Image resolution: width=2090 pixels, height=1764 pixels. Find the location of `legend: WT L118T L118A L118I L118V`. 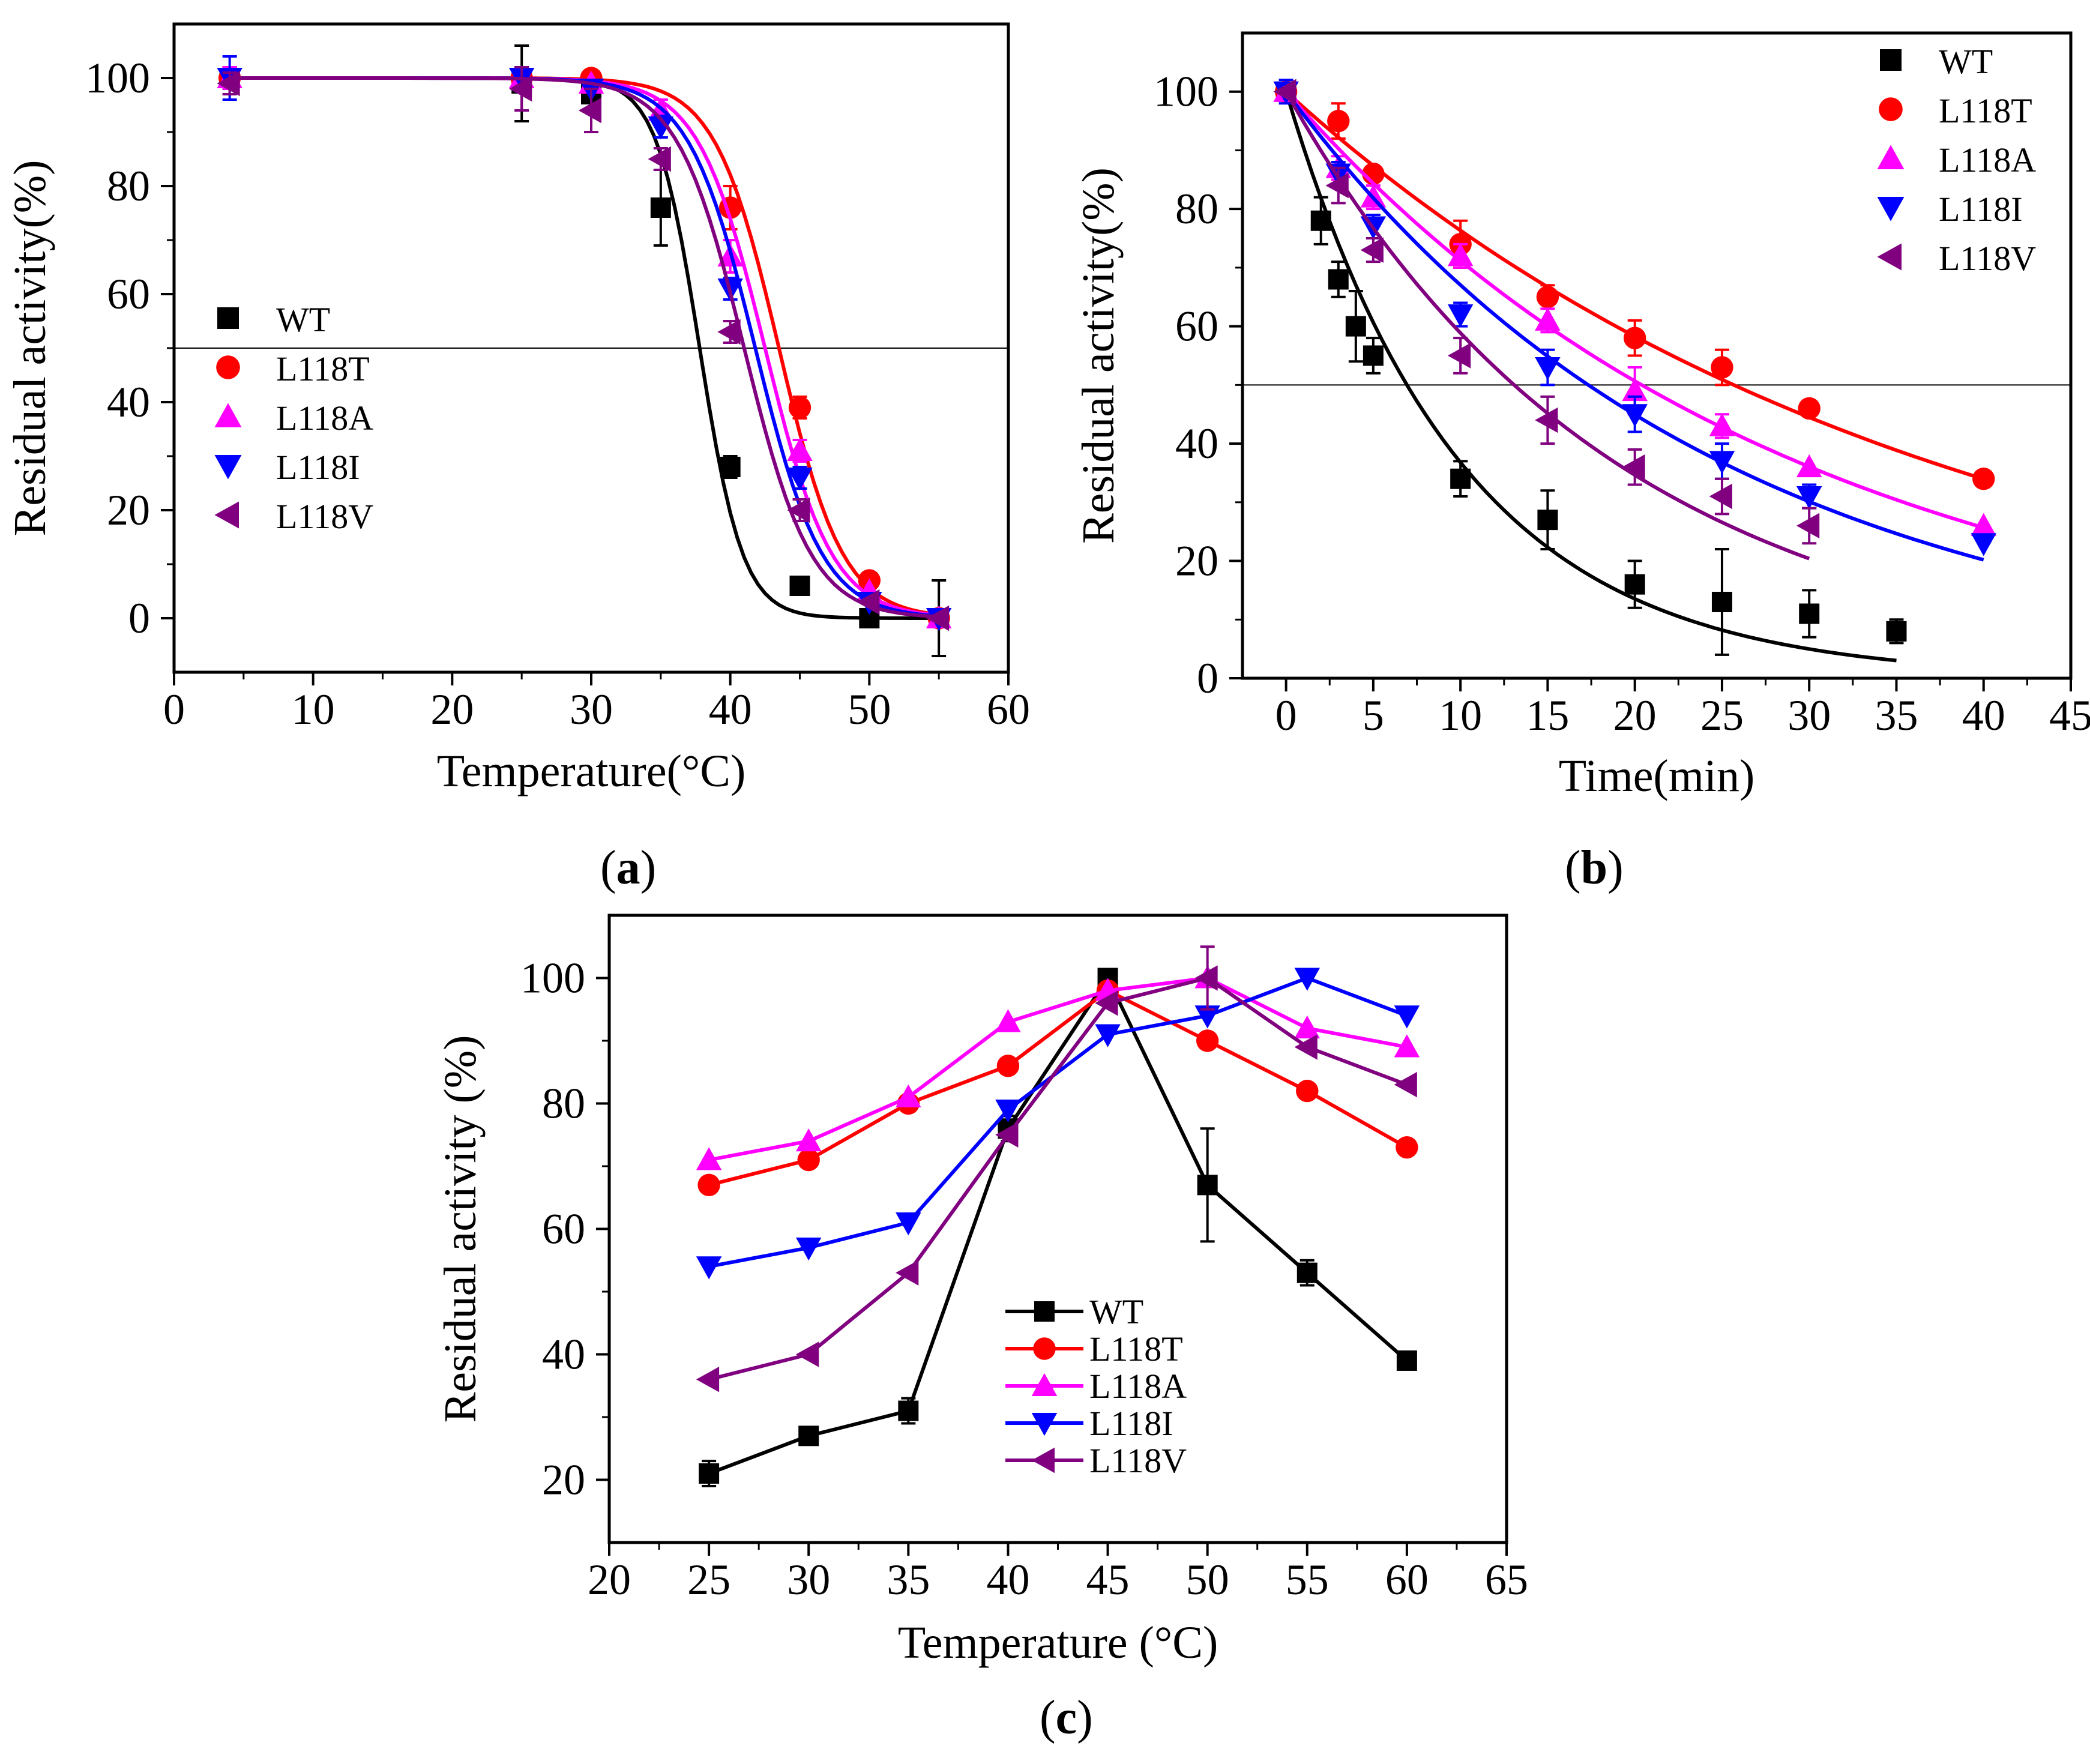

legend: WT L118T L118A L118I L118V is located at coordinates (293, 418).